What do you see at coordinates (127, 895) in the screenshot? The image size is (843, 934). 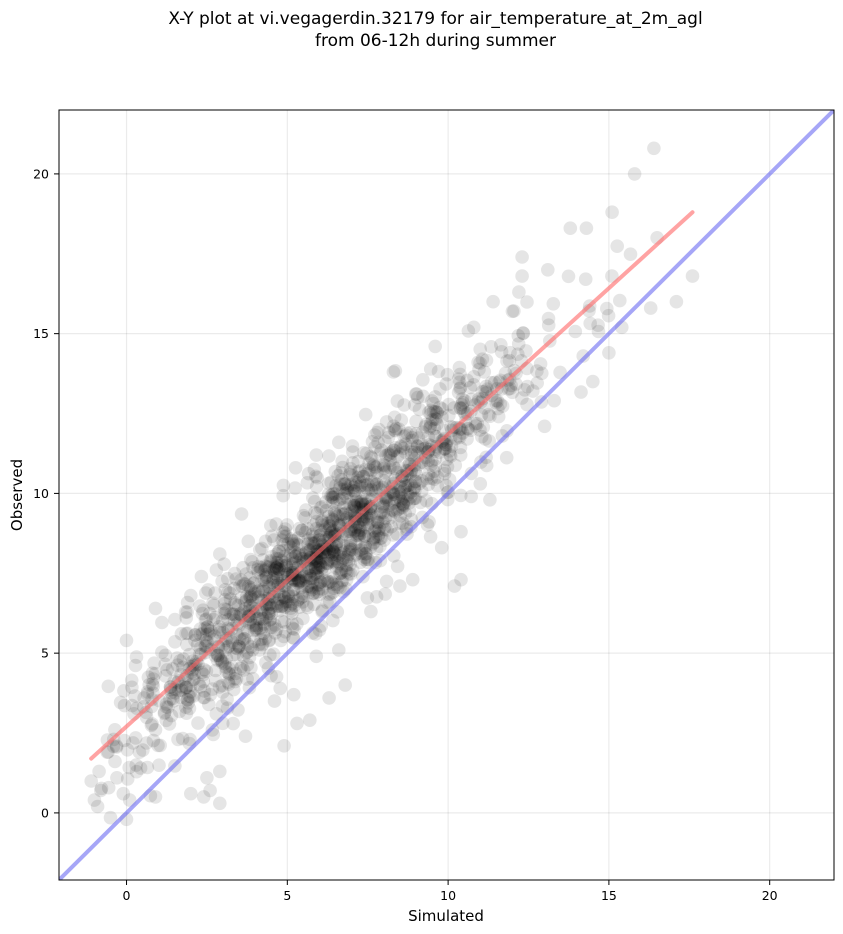 I see `x-tick-label: 0` at bounding box center [127, 895].